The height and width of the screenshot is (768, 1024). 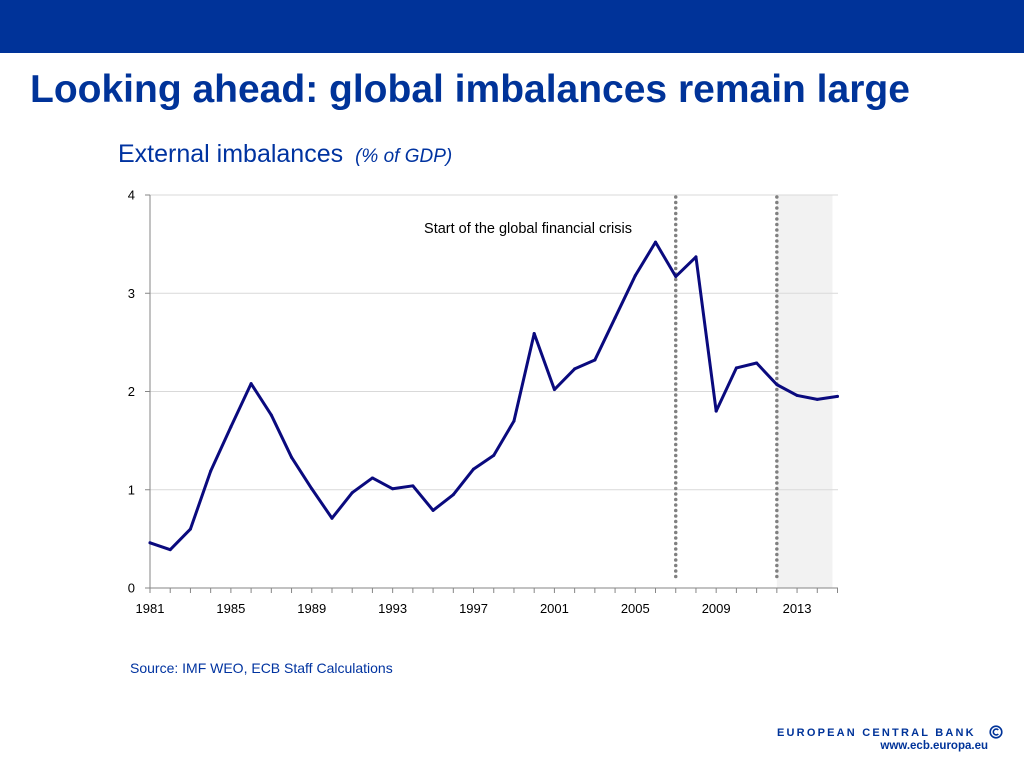 I want to click on x-tick-label-2013: 2013, so click(x=797, y=608).